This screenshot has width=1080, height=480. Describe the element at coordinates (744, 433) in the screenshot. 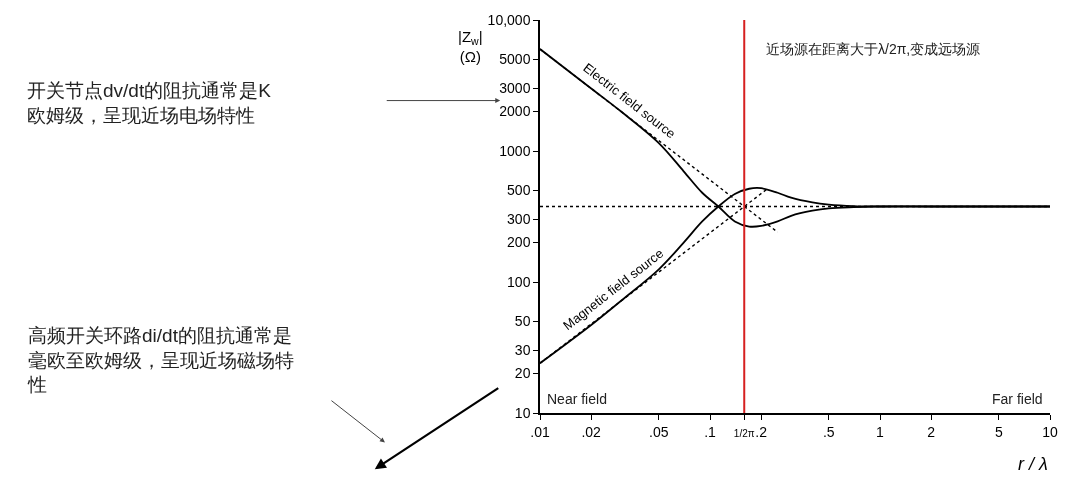

I see `x-tick-label: 1/2π` at that location.